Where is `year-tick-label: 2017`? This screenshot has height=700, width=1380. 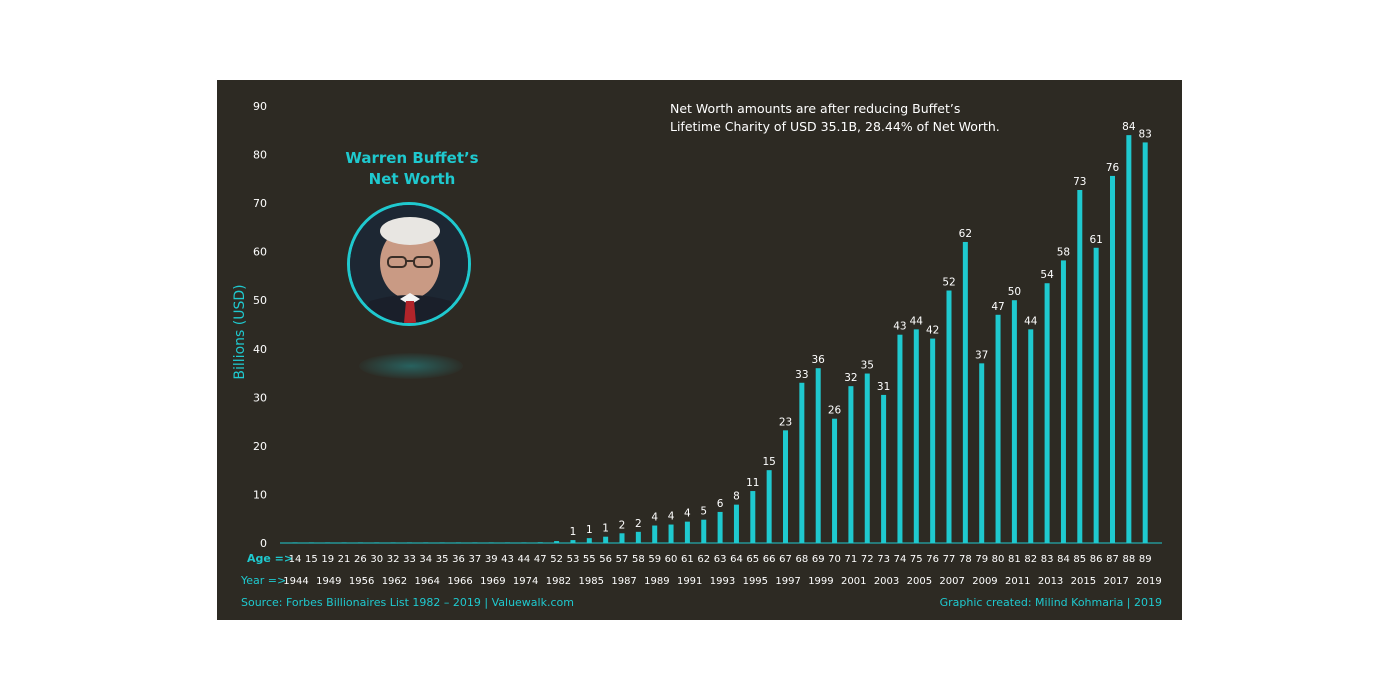
year-tick-label: 2017 is located at coordinates (1115, 581).